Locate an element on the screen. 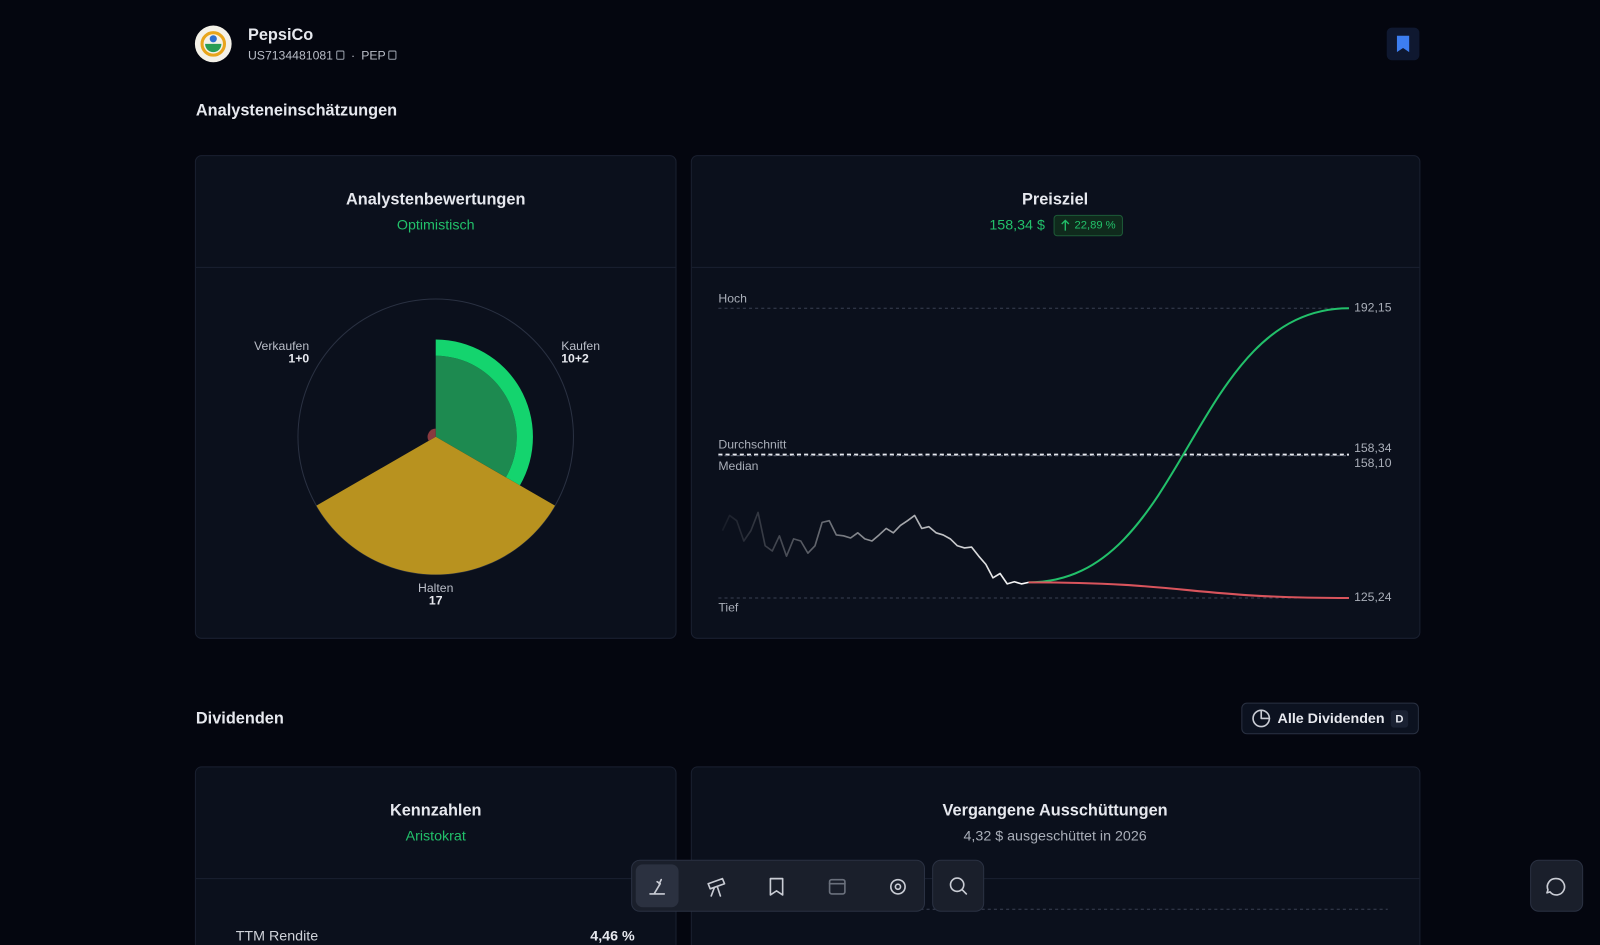  pie-icon-slice is located at coordinates (1265, 714).